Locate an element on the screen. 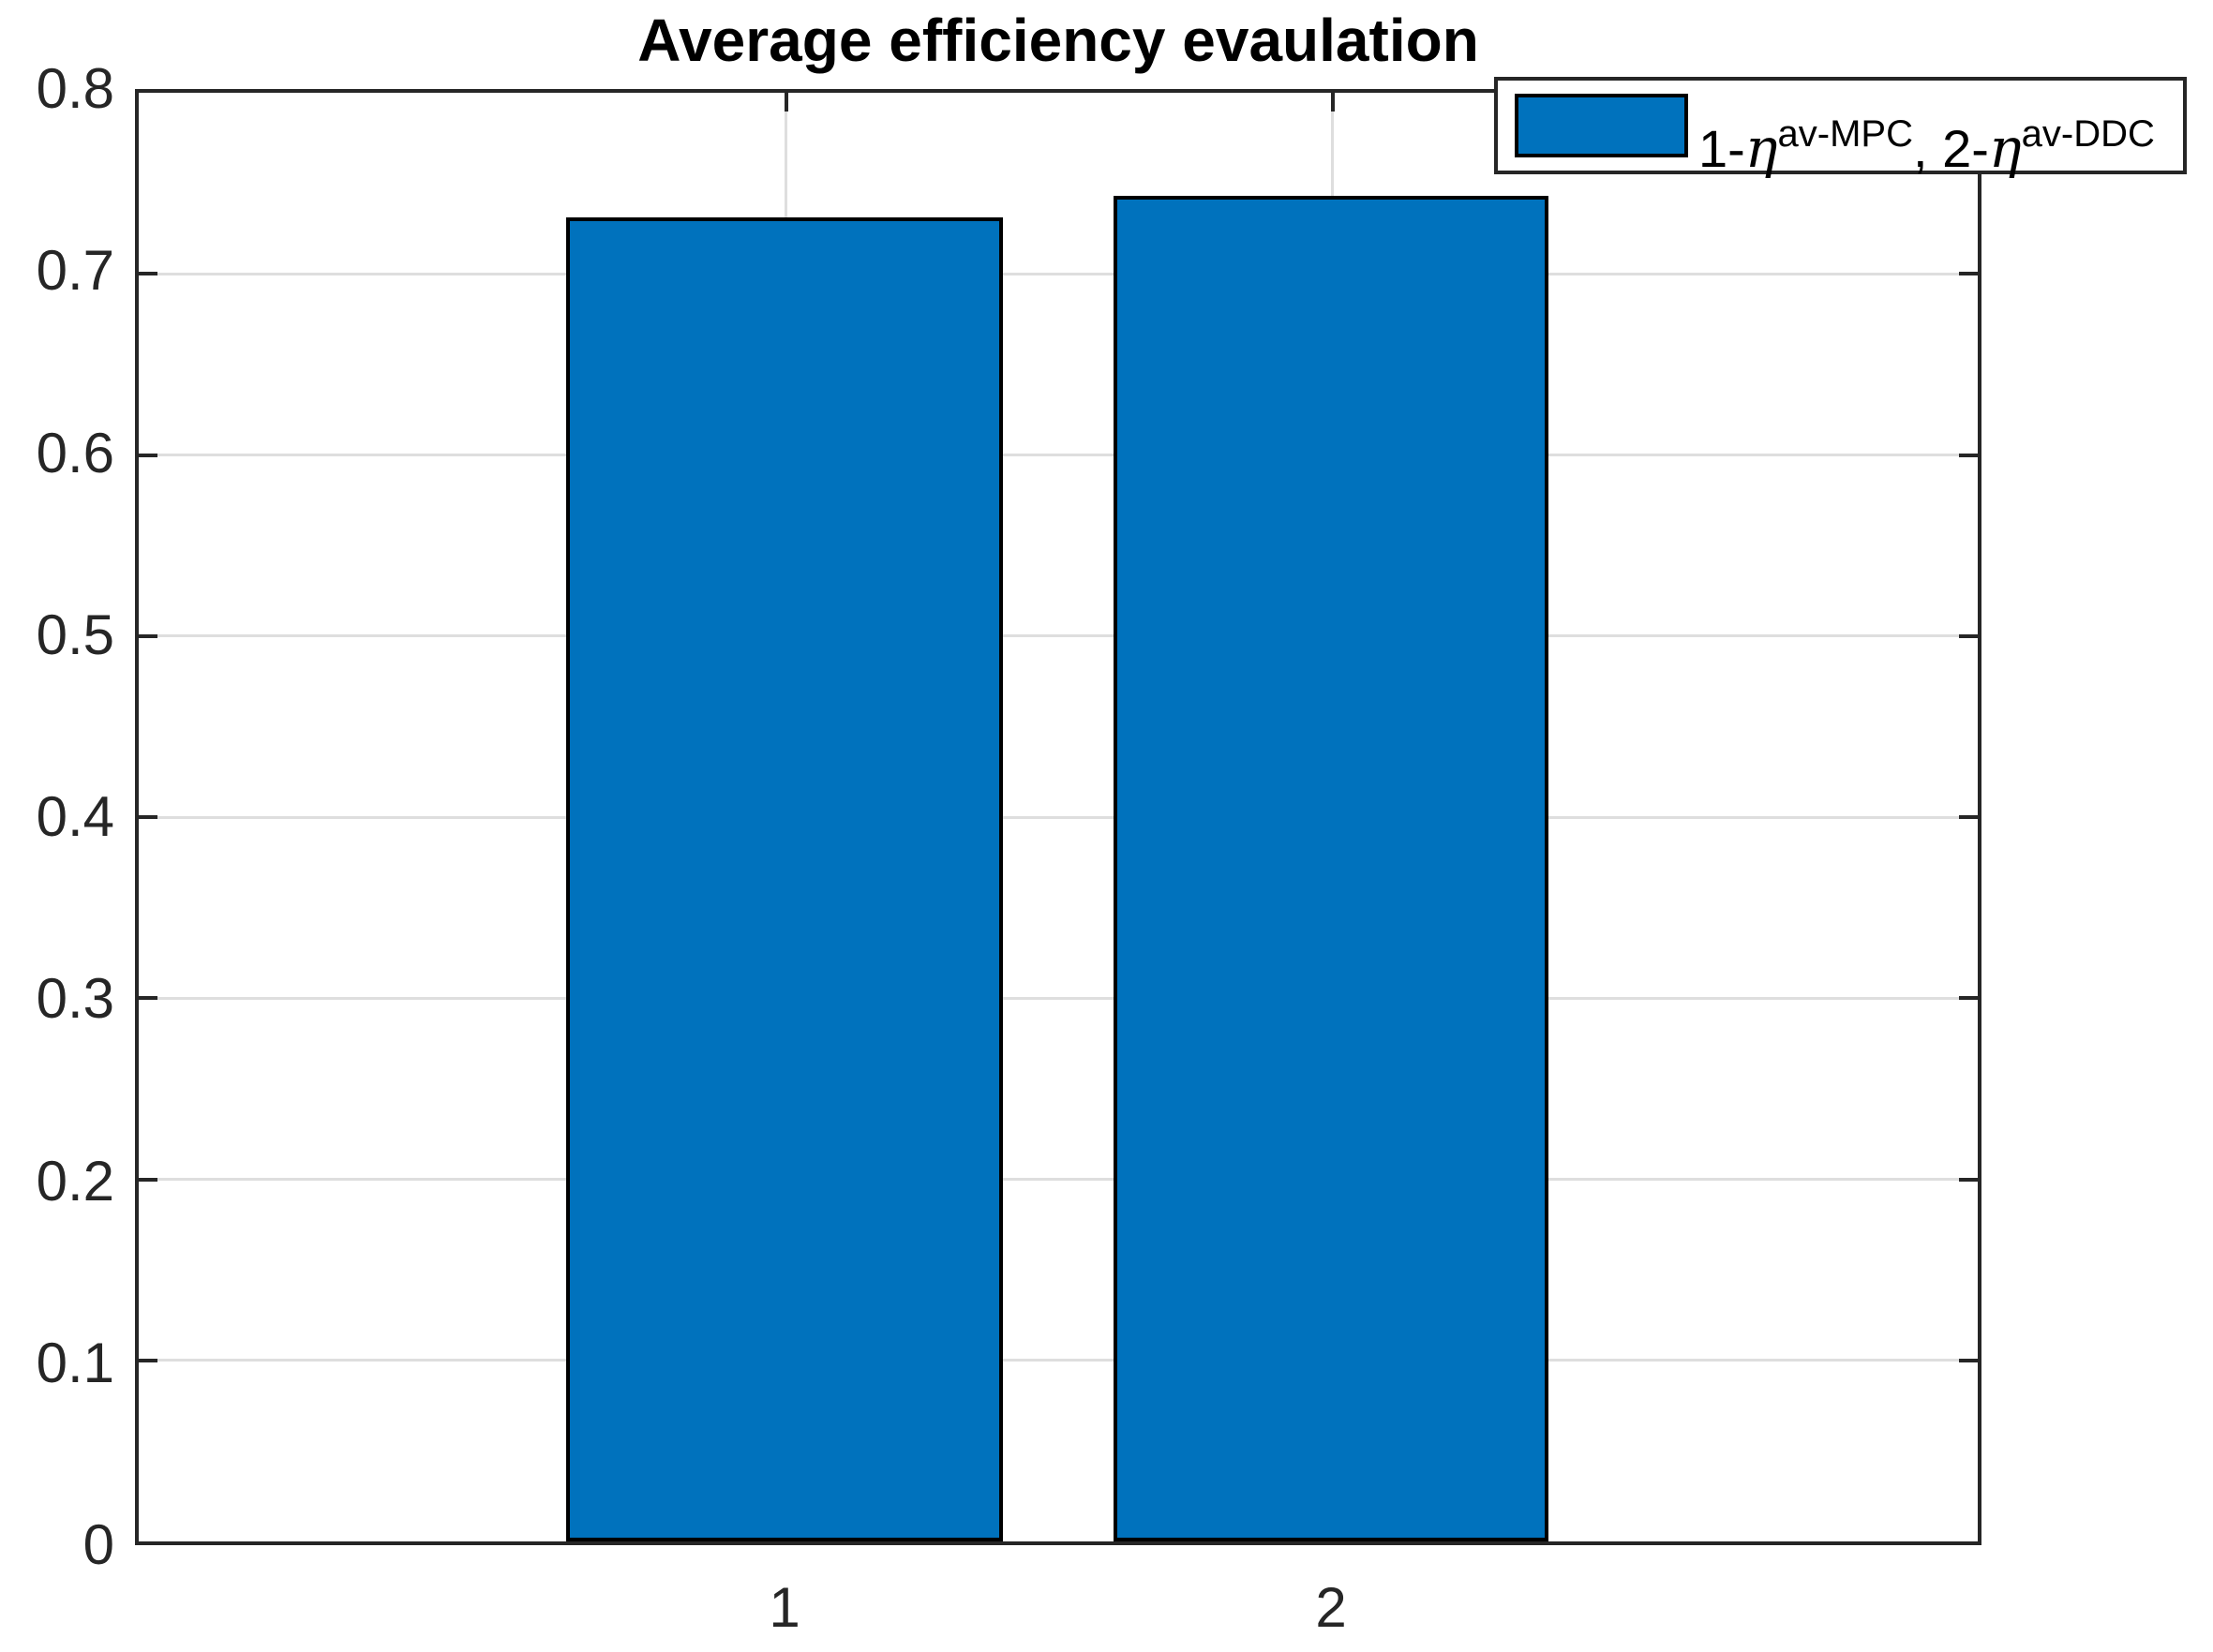 This screenshot has width=2213, height=1652. legend: 1-ηav-MPC, 2-ηav-DDC is located at coordinates (1840, 127).